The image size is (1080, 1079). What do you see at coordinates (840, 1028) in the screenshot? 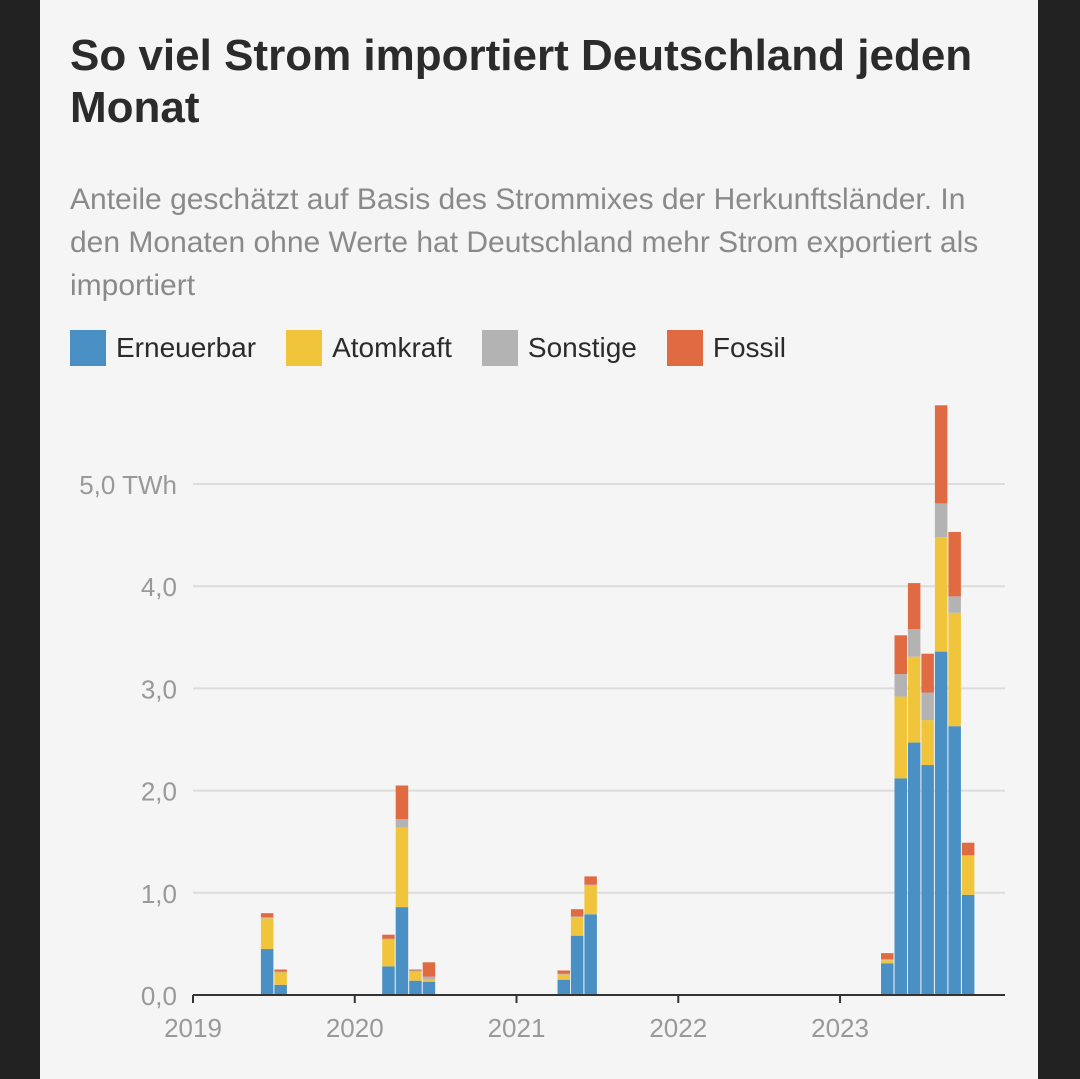
I see `x-tick-label: 2023` at bounding box center [840, 1028].